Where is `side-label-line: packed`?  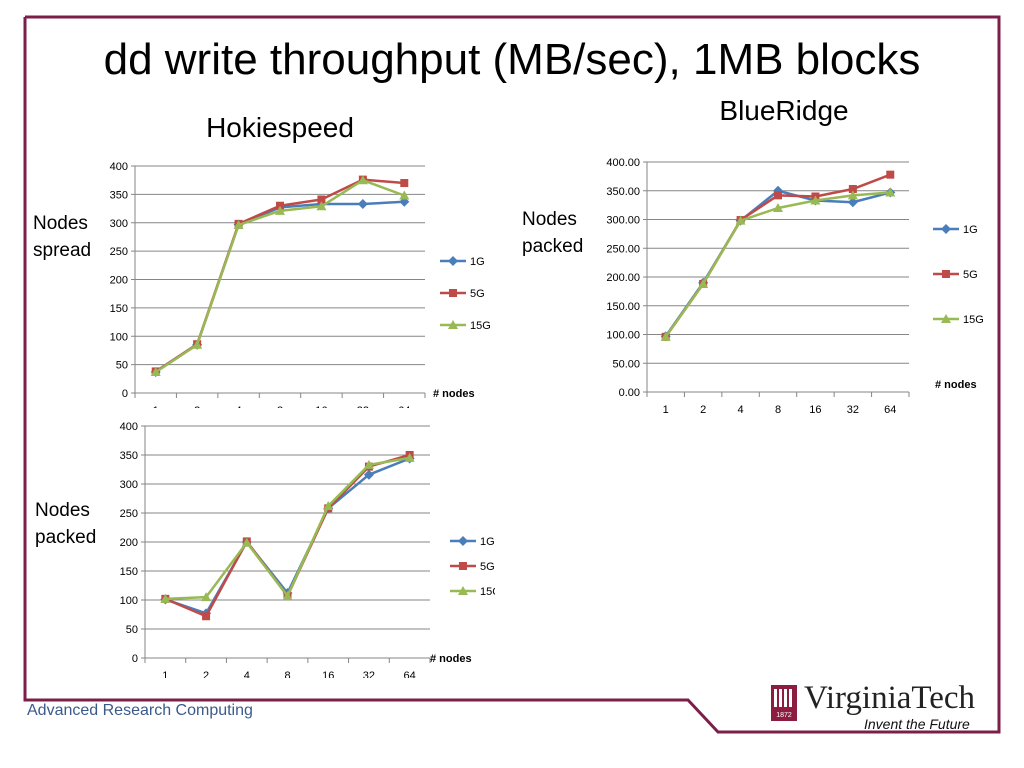 side-label-line: packed is located at coordinates (553, 246).